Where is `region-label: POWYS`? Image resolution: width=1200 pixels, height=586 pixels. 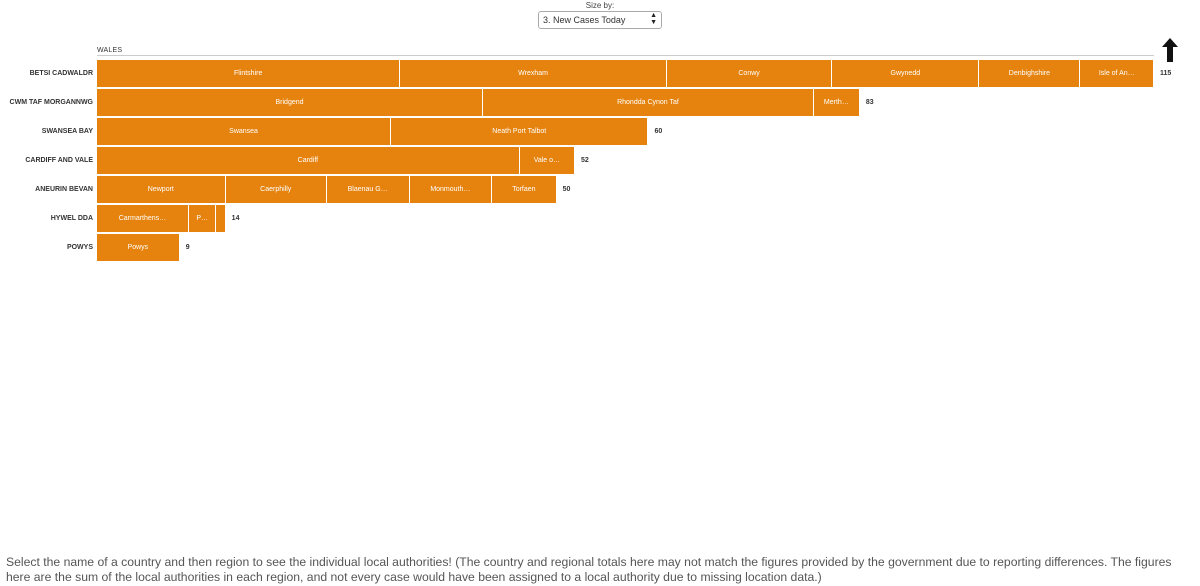
region-label: POWYS is located at coordinates (79, 247).